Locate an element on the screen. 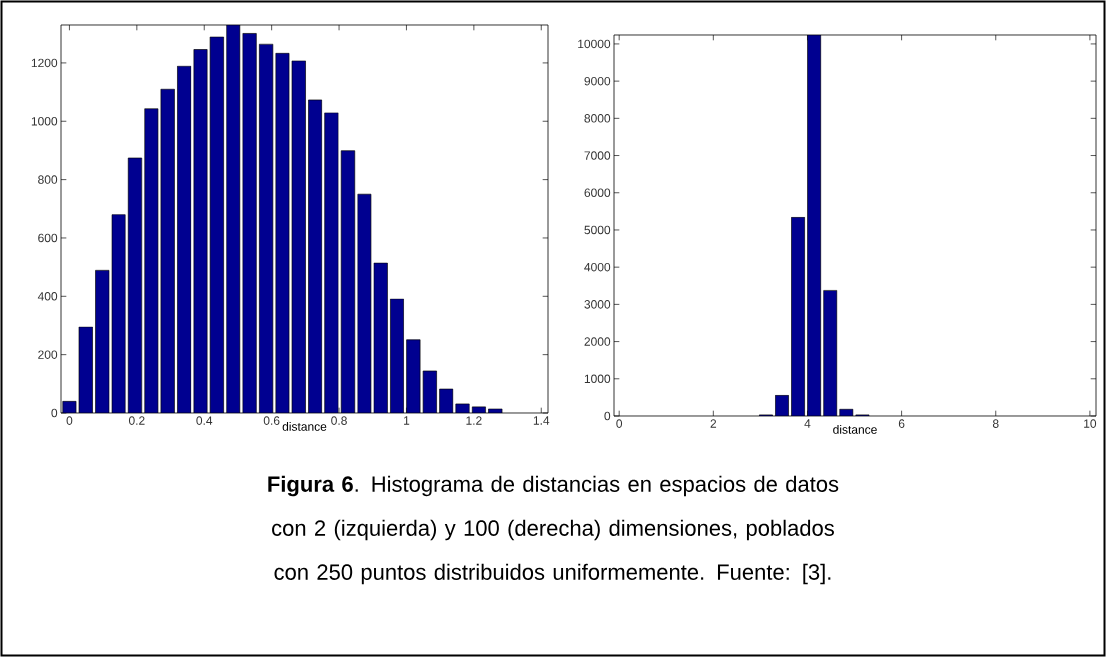 The height and width of the screenshot is (657, 1106). y-tick-label: 4000 is located at coordinates (597, 267).